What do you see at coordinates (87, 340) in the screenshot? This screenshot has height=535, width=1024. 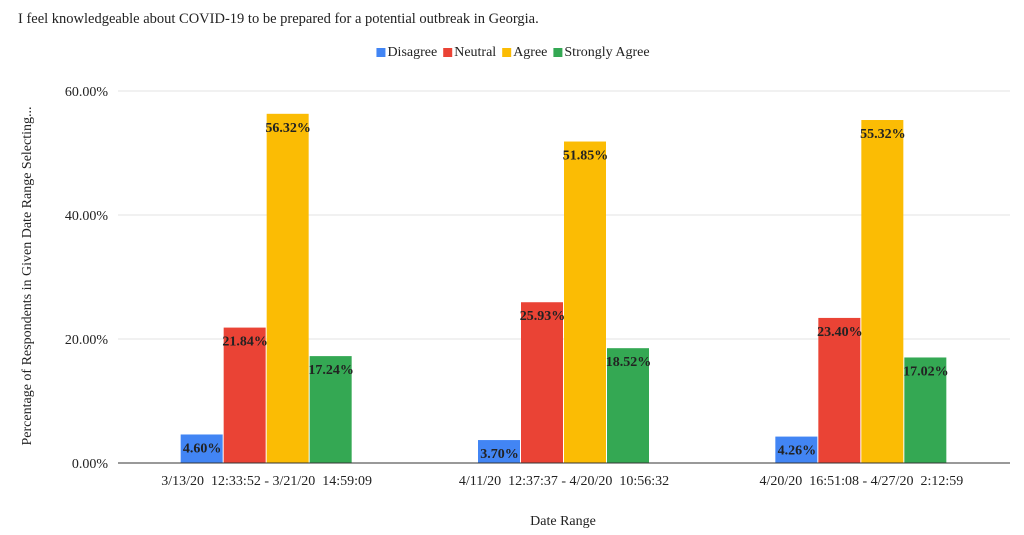 I see `y-tick-label: 20.00%` at bounding box center [87, 340].